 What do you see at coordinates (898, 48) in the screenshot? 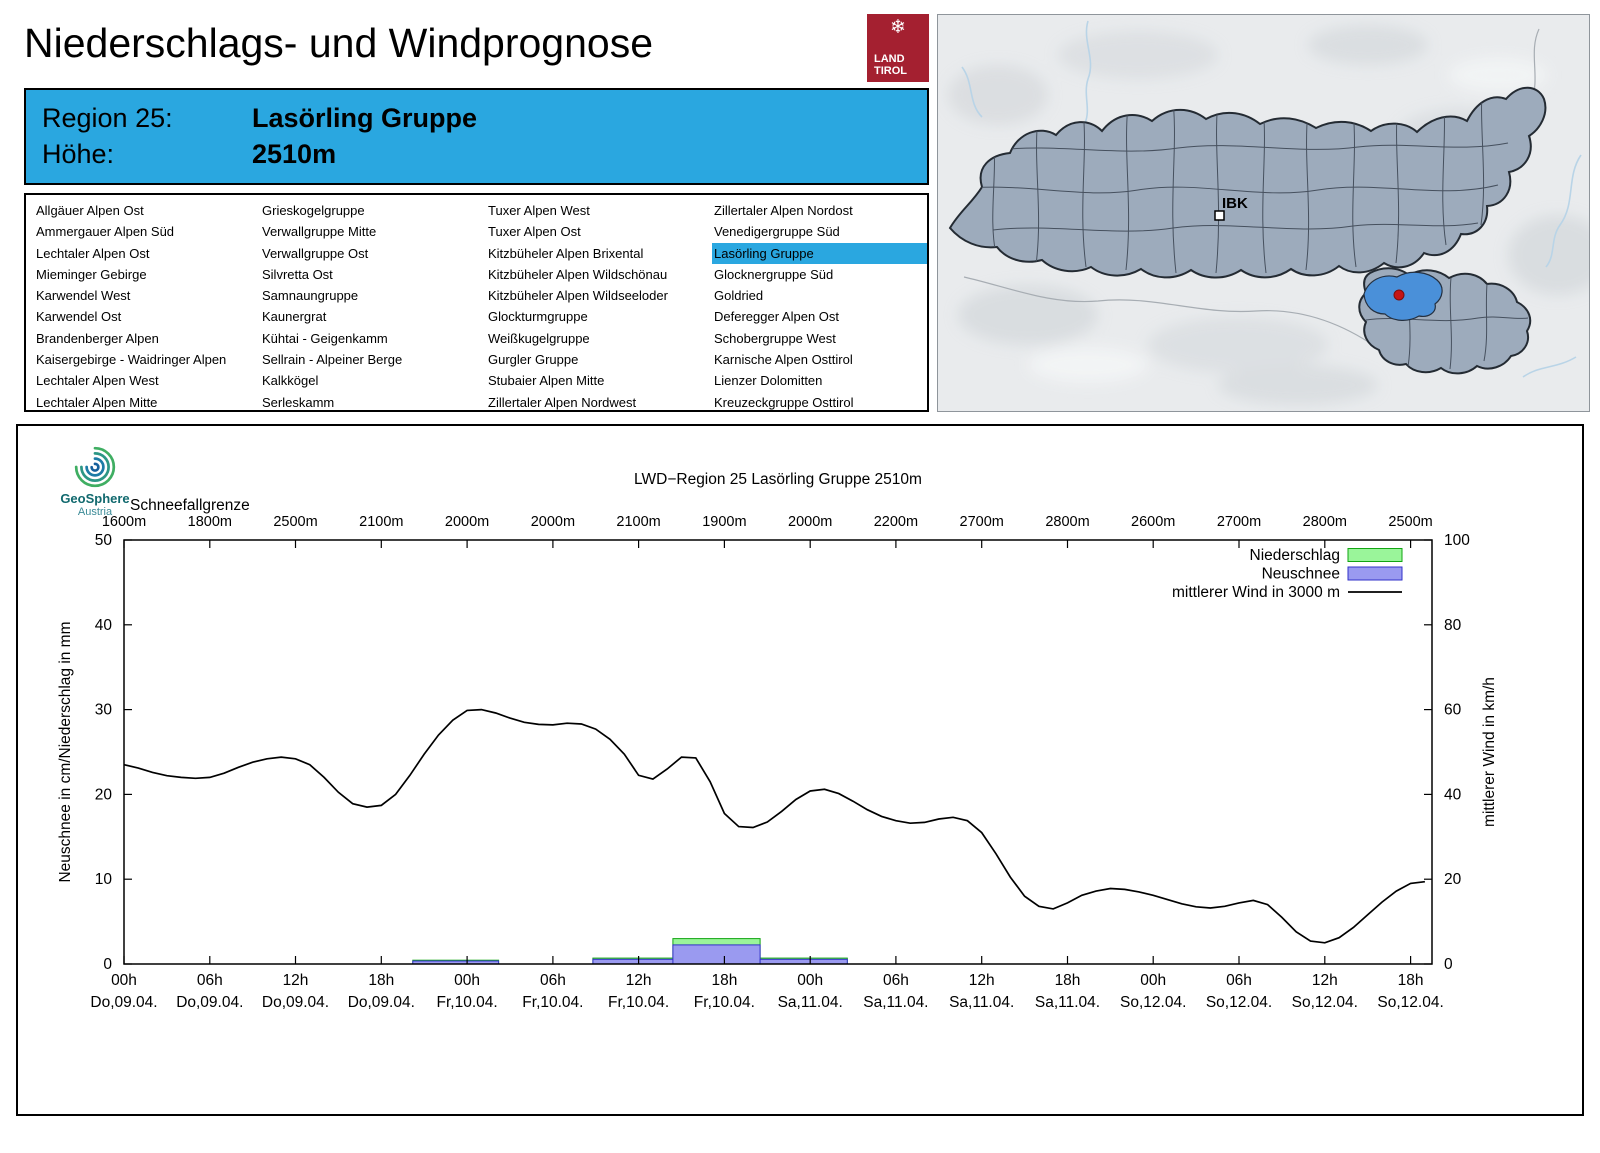
I see `land-tirol-logo: ❄ LAND TIROL` at bounding box center [898, 48].